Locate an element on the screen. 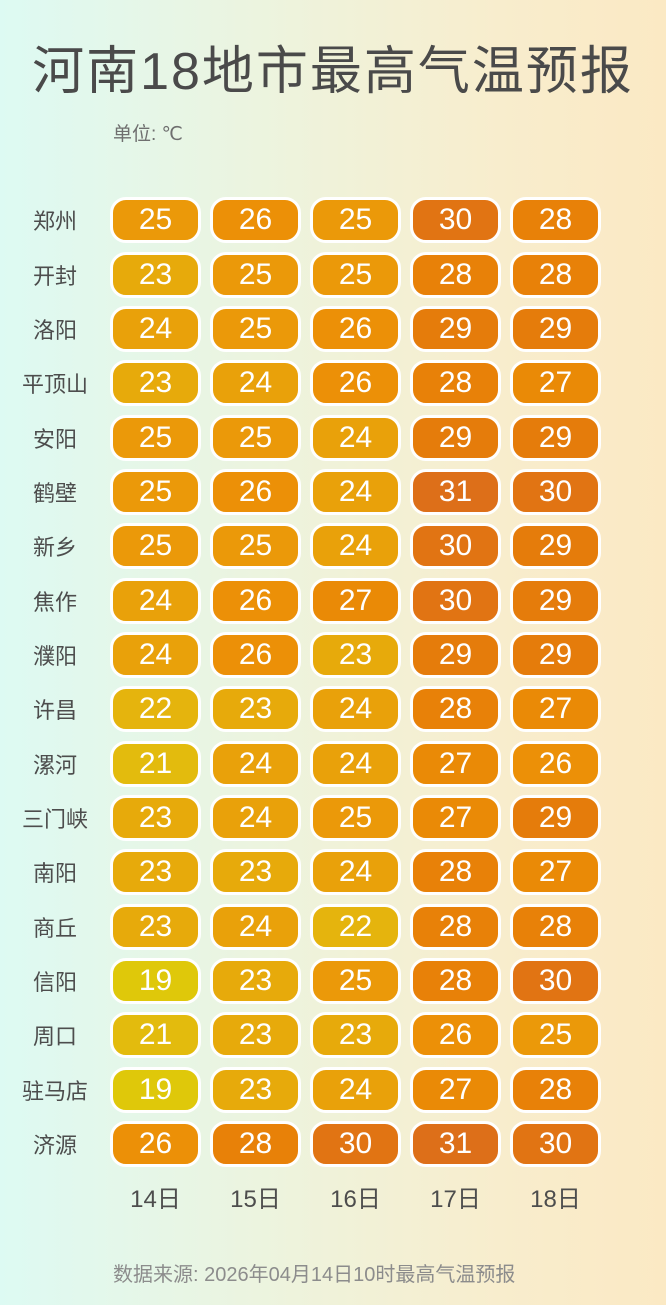  table-row: 驻马店 19 23 24 27 28 is located at coordinates (333, 1090).